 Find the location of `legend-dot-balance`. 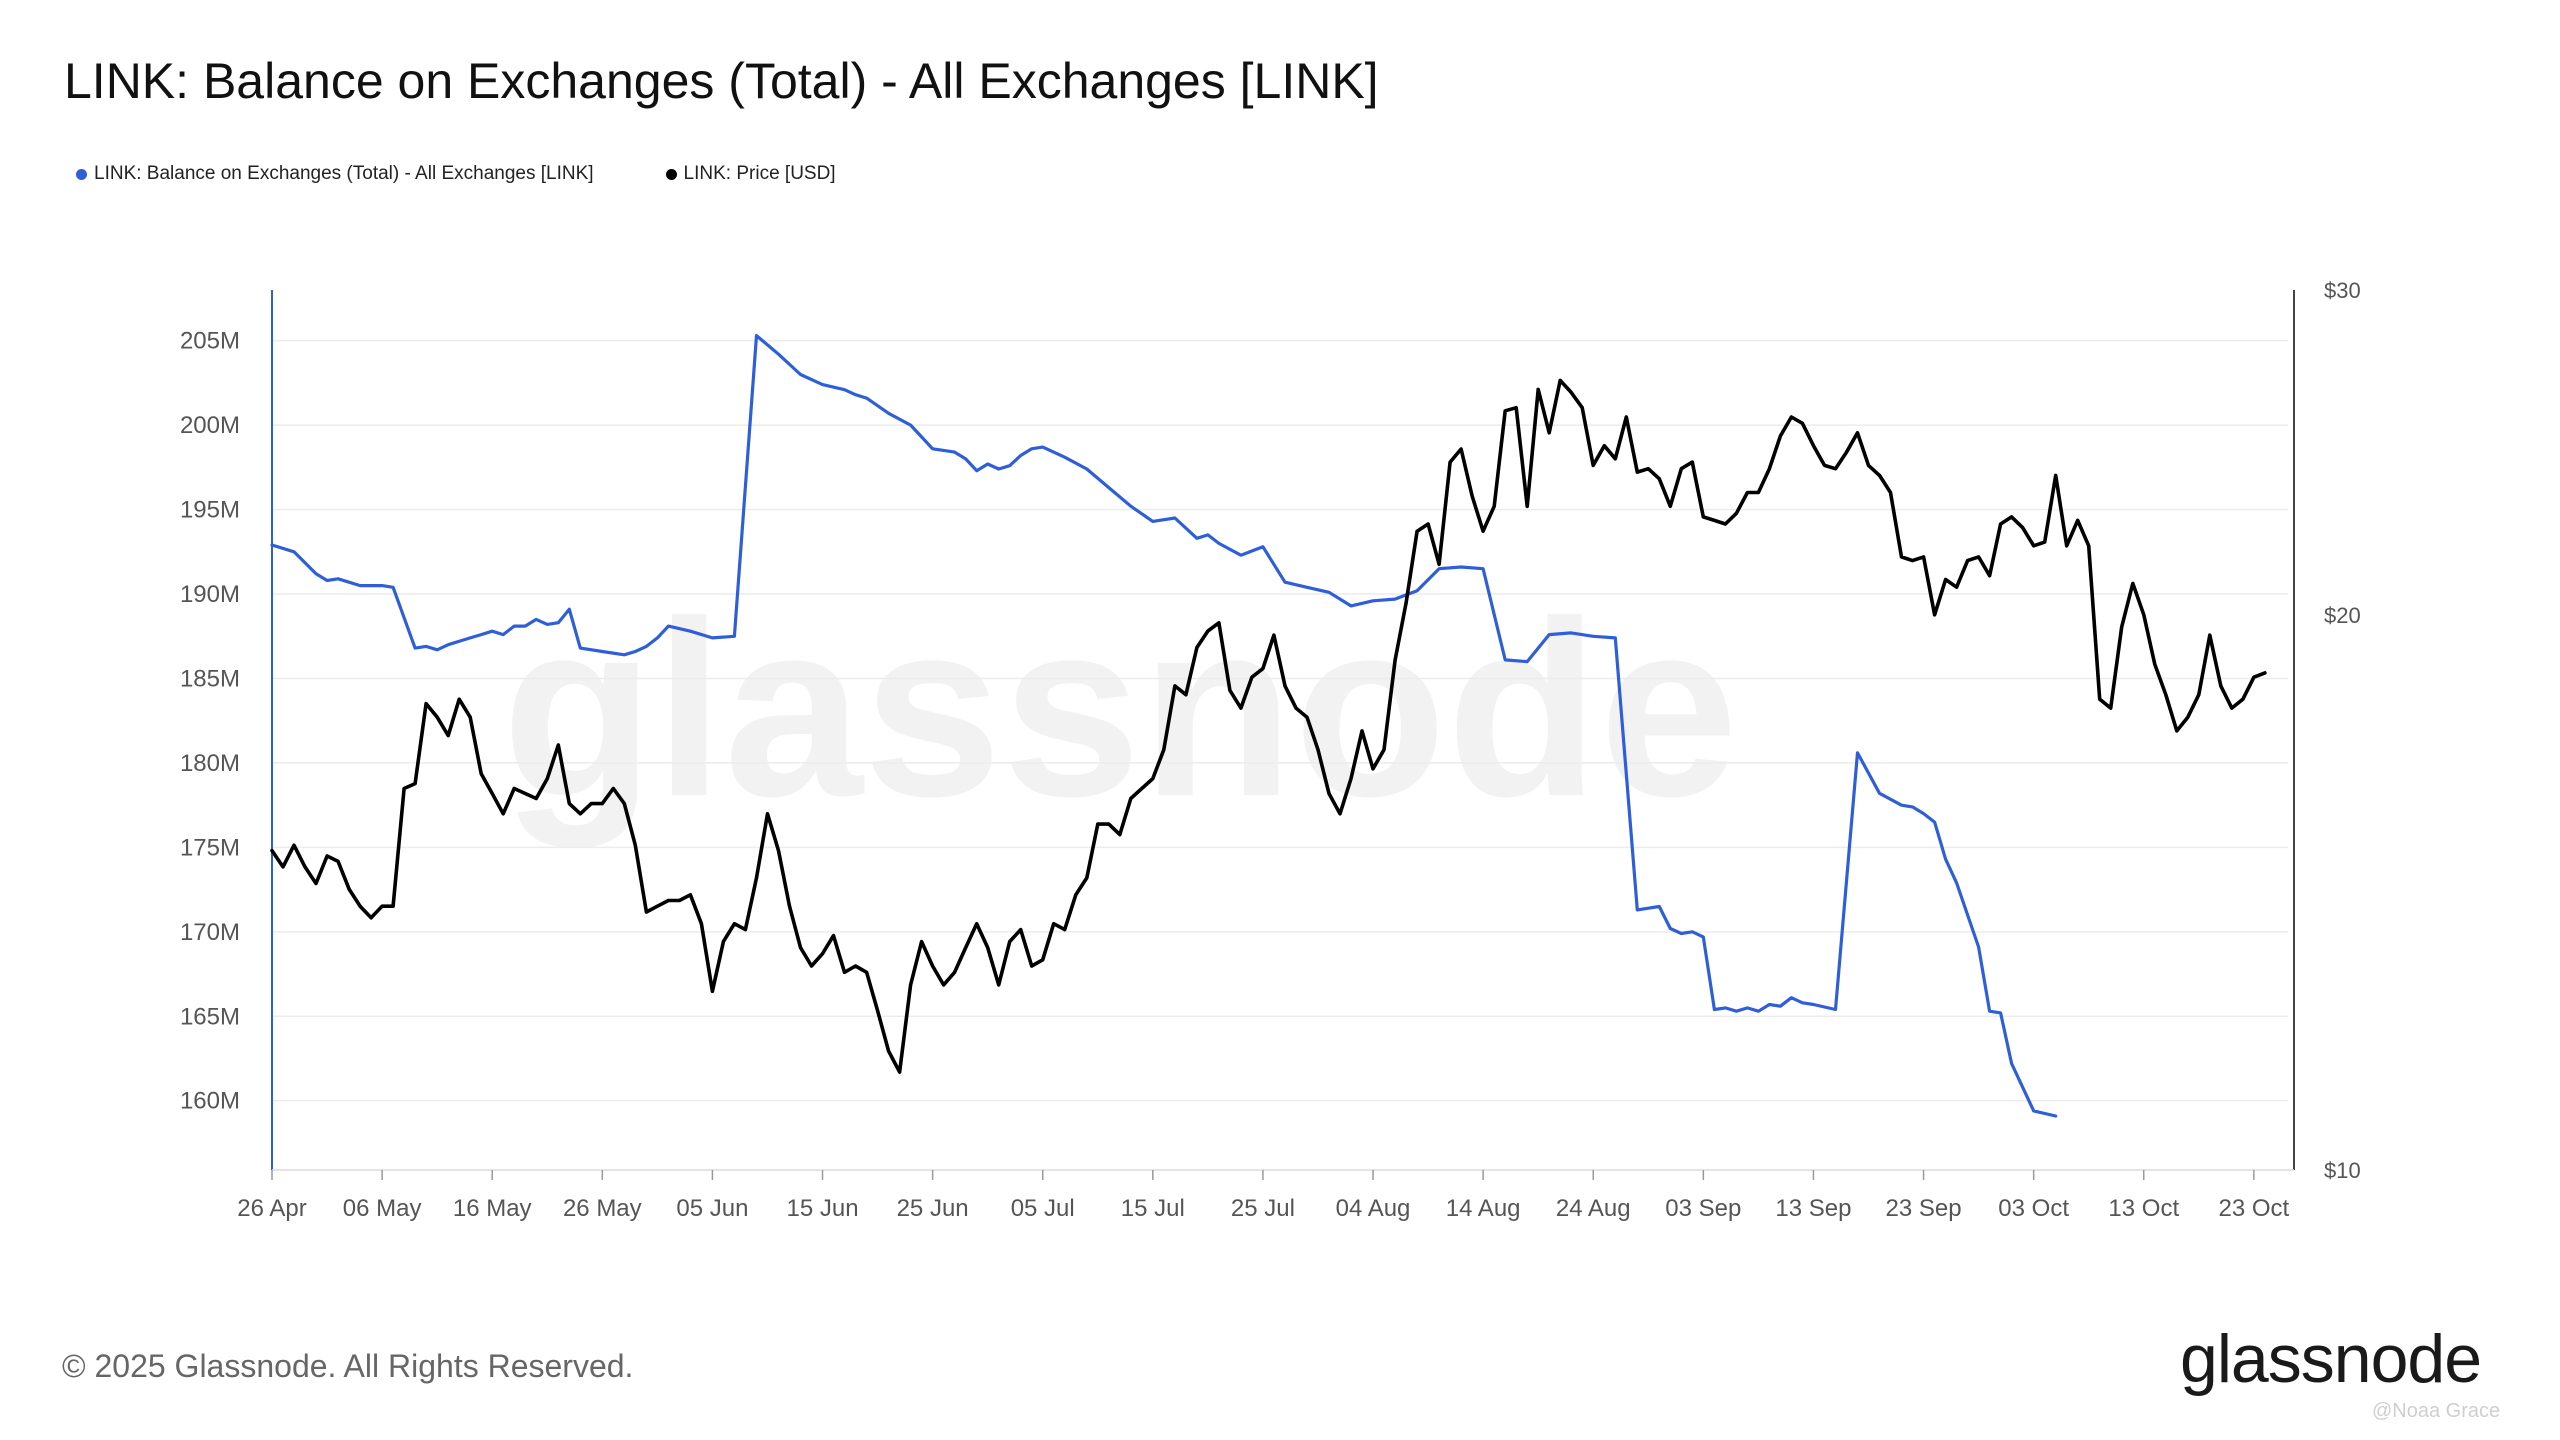

legend-dot-balance is located at coordinates (81, 174).